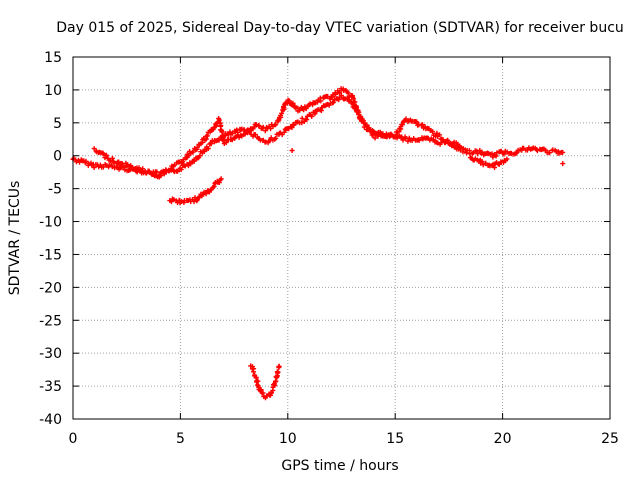 The image size is (640, 480). I want to click on y-tick-label: 0, so click(57, 157).